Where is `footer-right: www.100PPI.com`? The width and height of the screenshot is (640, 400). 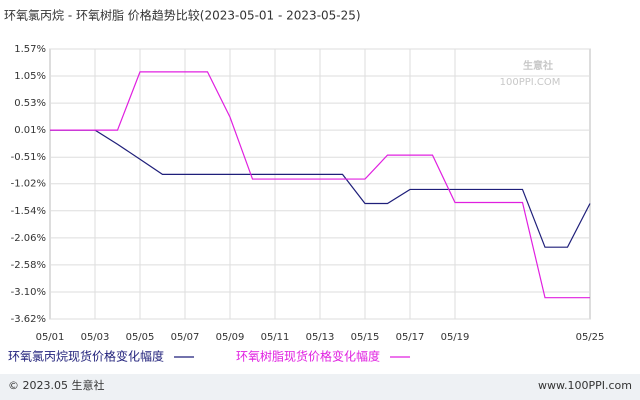
footer-right: www.100PPI.com is located at coordinates (585, 385).